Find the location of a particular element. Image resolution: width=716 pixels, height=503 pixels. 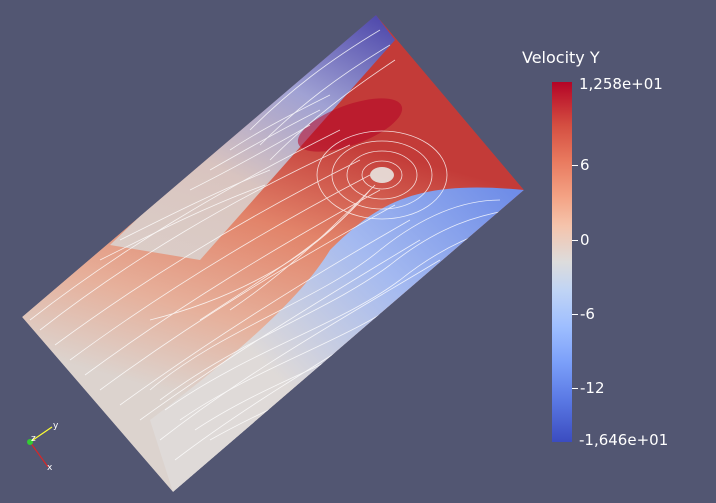

legend-min-label: -1,646e+01 is located at coordinates (624, 440).